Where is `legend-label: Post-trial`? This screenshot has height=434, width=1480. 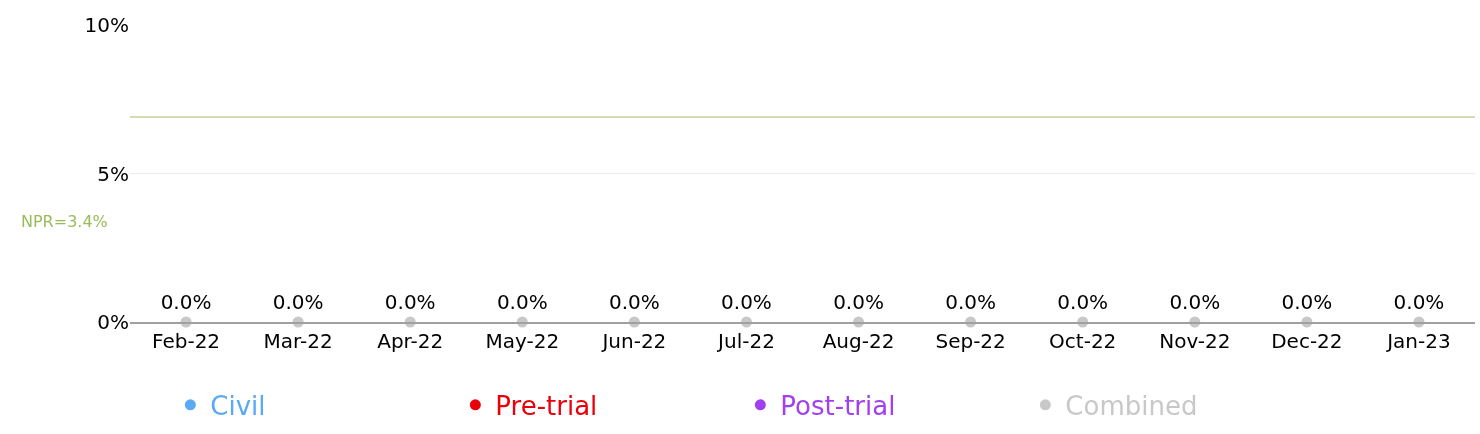 legend-label: Post-trial is located at coordinates (838, 405).